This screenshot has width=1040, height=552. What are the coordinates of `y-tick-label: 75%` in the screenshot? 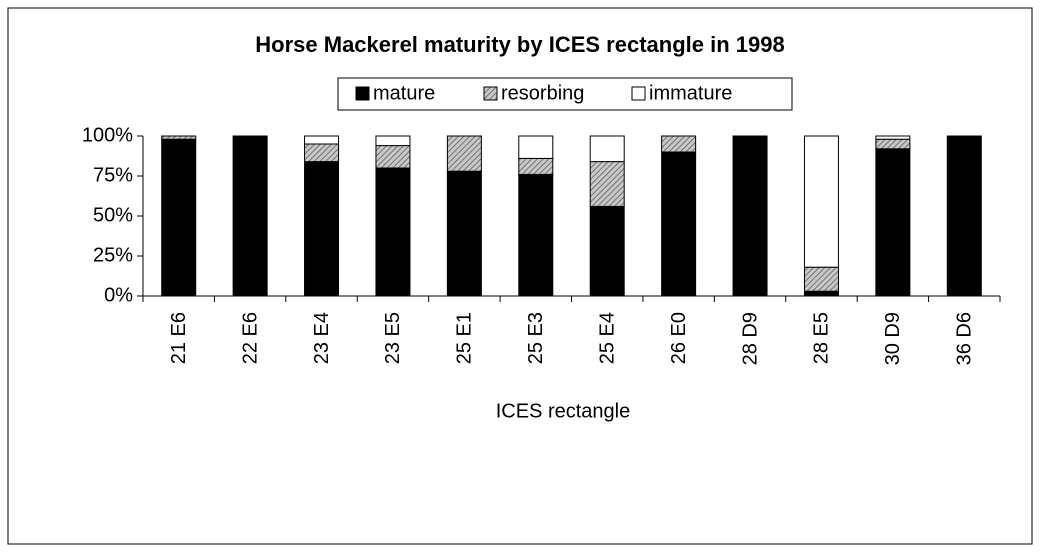 It's located at (113, 175).